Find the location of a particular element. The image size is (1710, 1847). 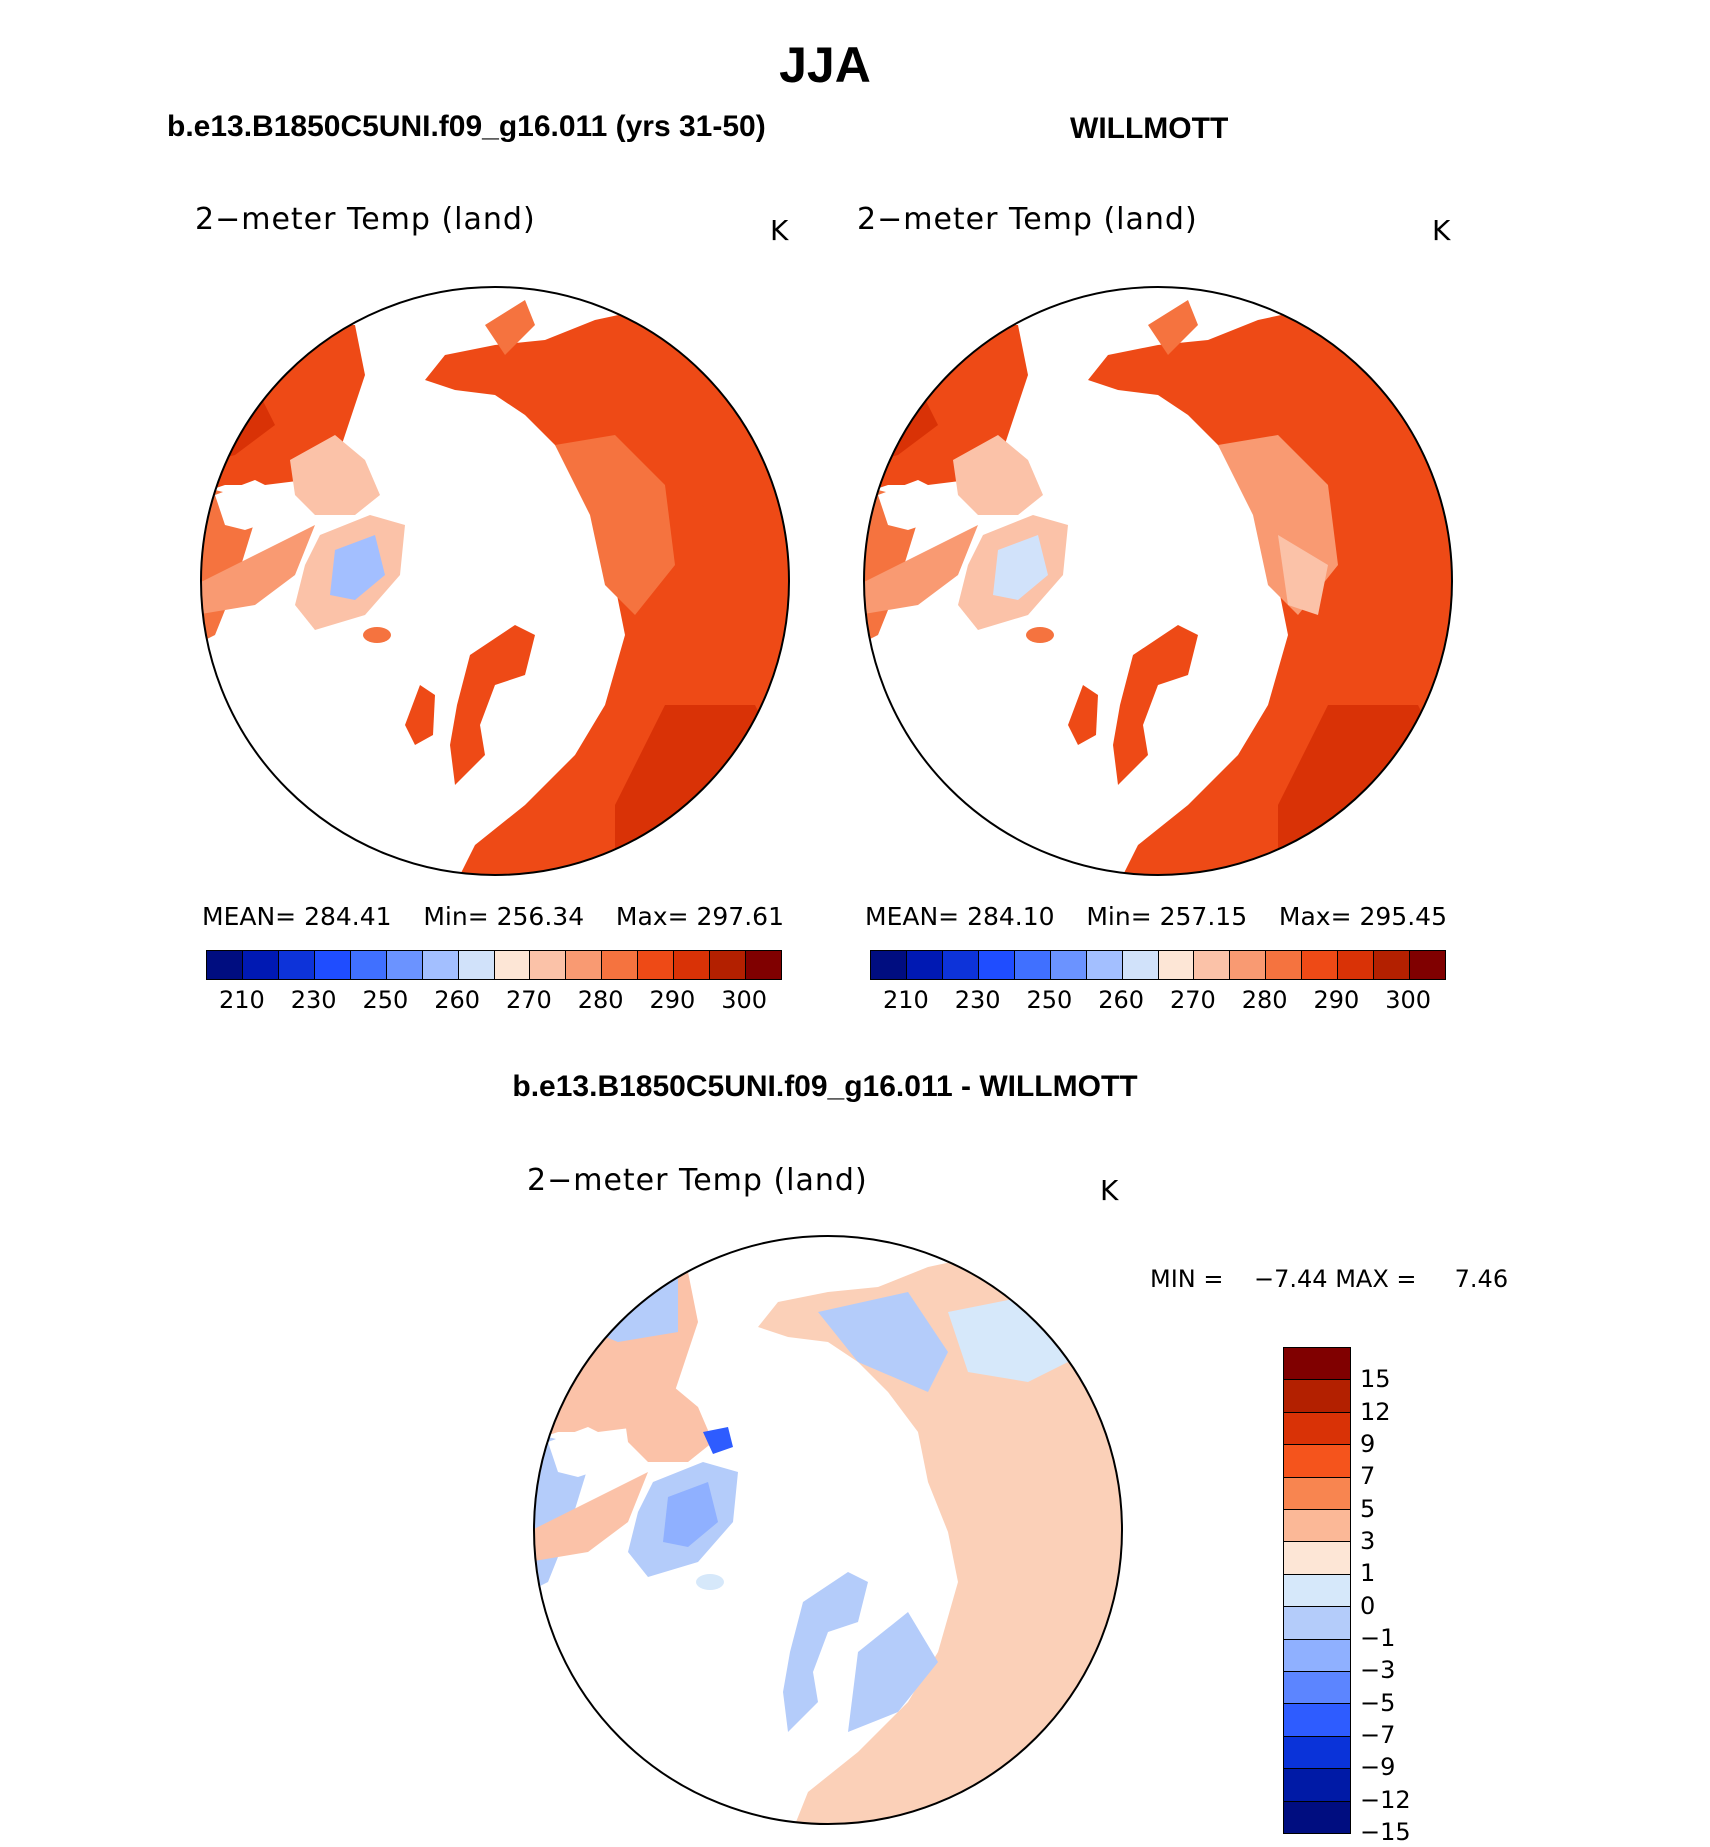

left-stats: MEAN= 284.41 Min= 256.34 Max= 297.61 is located at coordinates (493, 916).